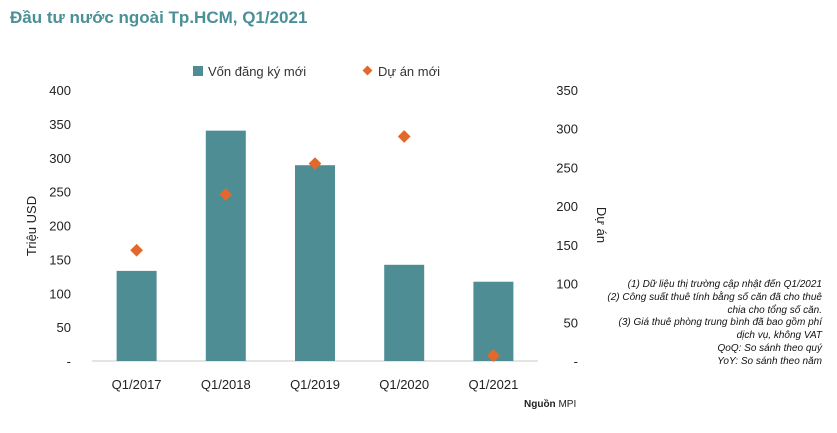 The width and height of the screenshot is (837, 433). Describe the element at coordinates (567, 404) in the screenshot. I see `source-value: MPI` at that location.